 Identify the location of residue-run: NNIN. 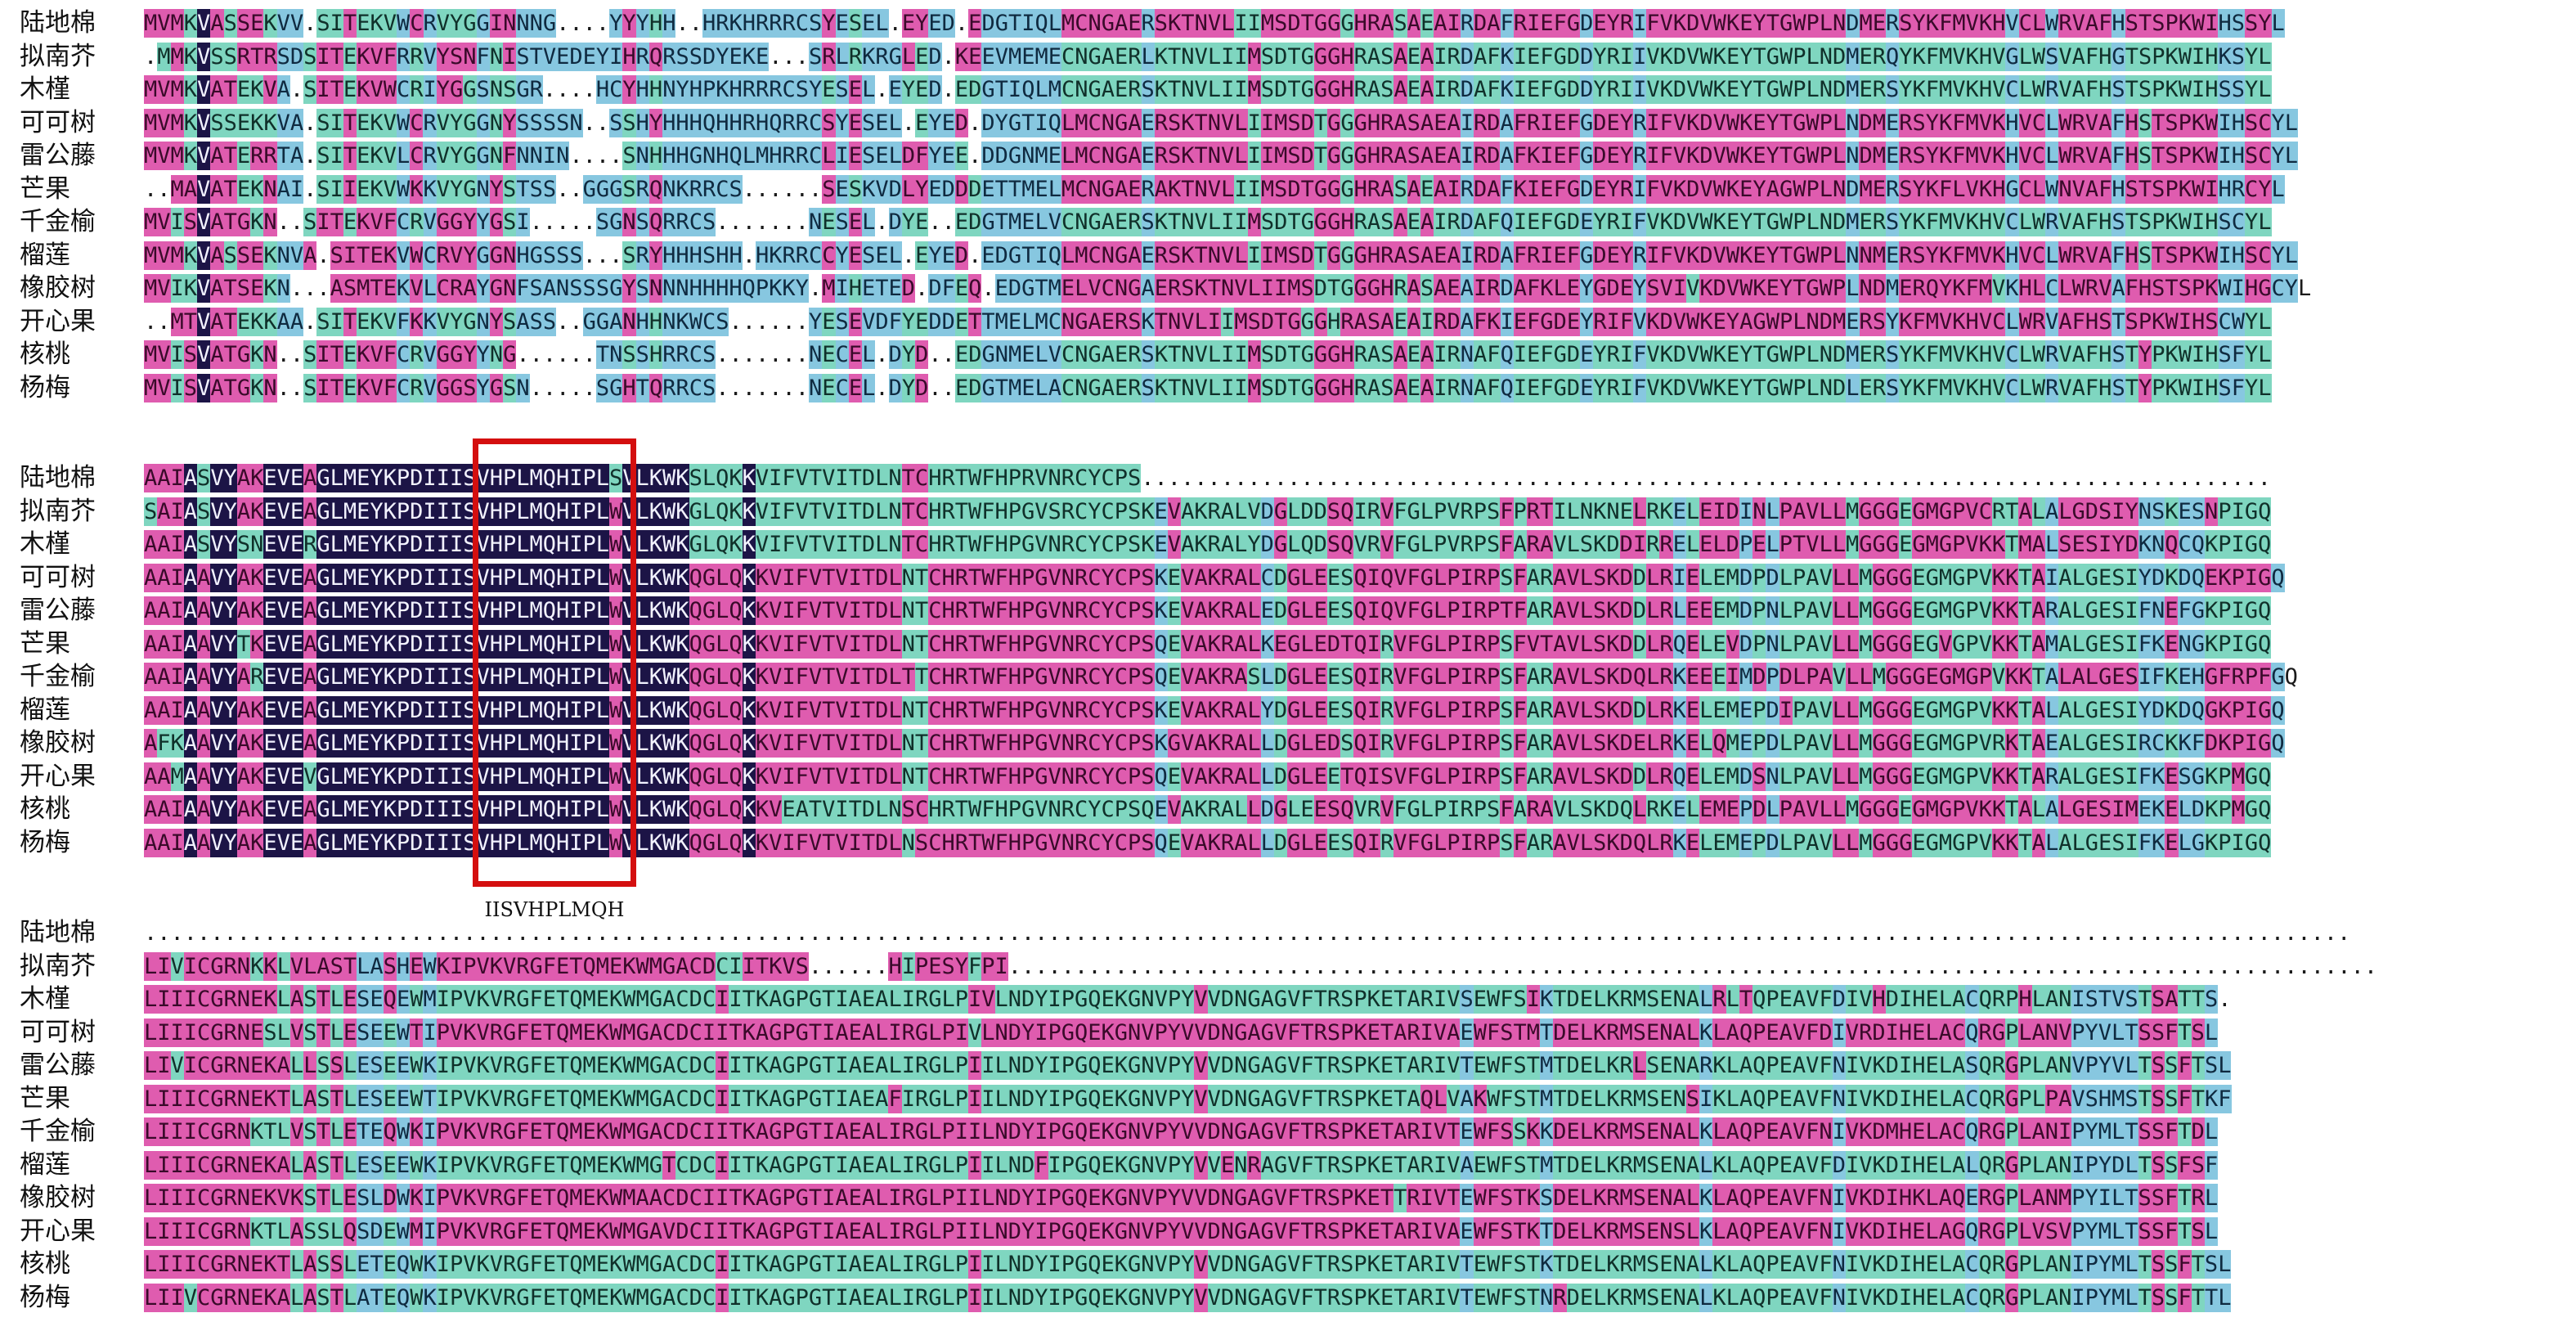
(543, 156).